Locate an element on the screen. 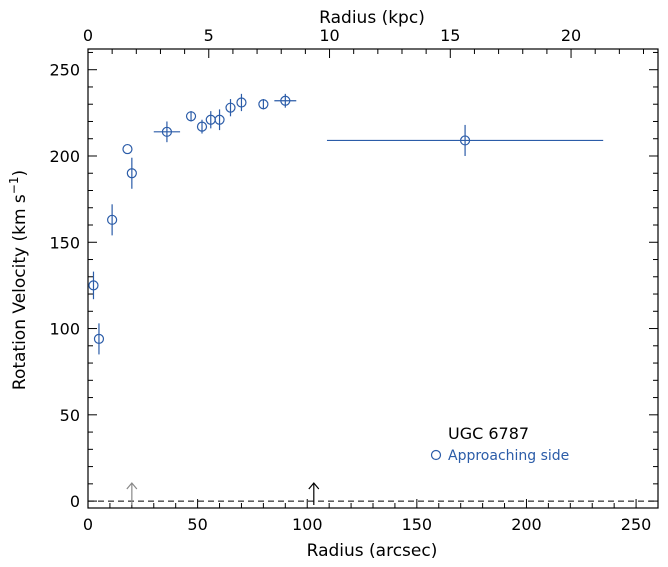 Image resolution: width=668 pixels, height=567 pixels. radius-markers is located at coordinates (223, 493).